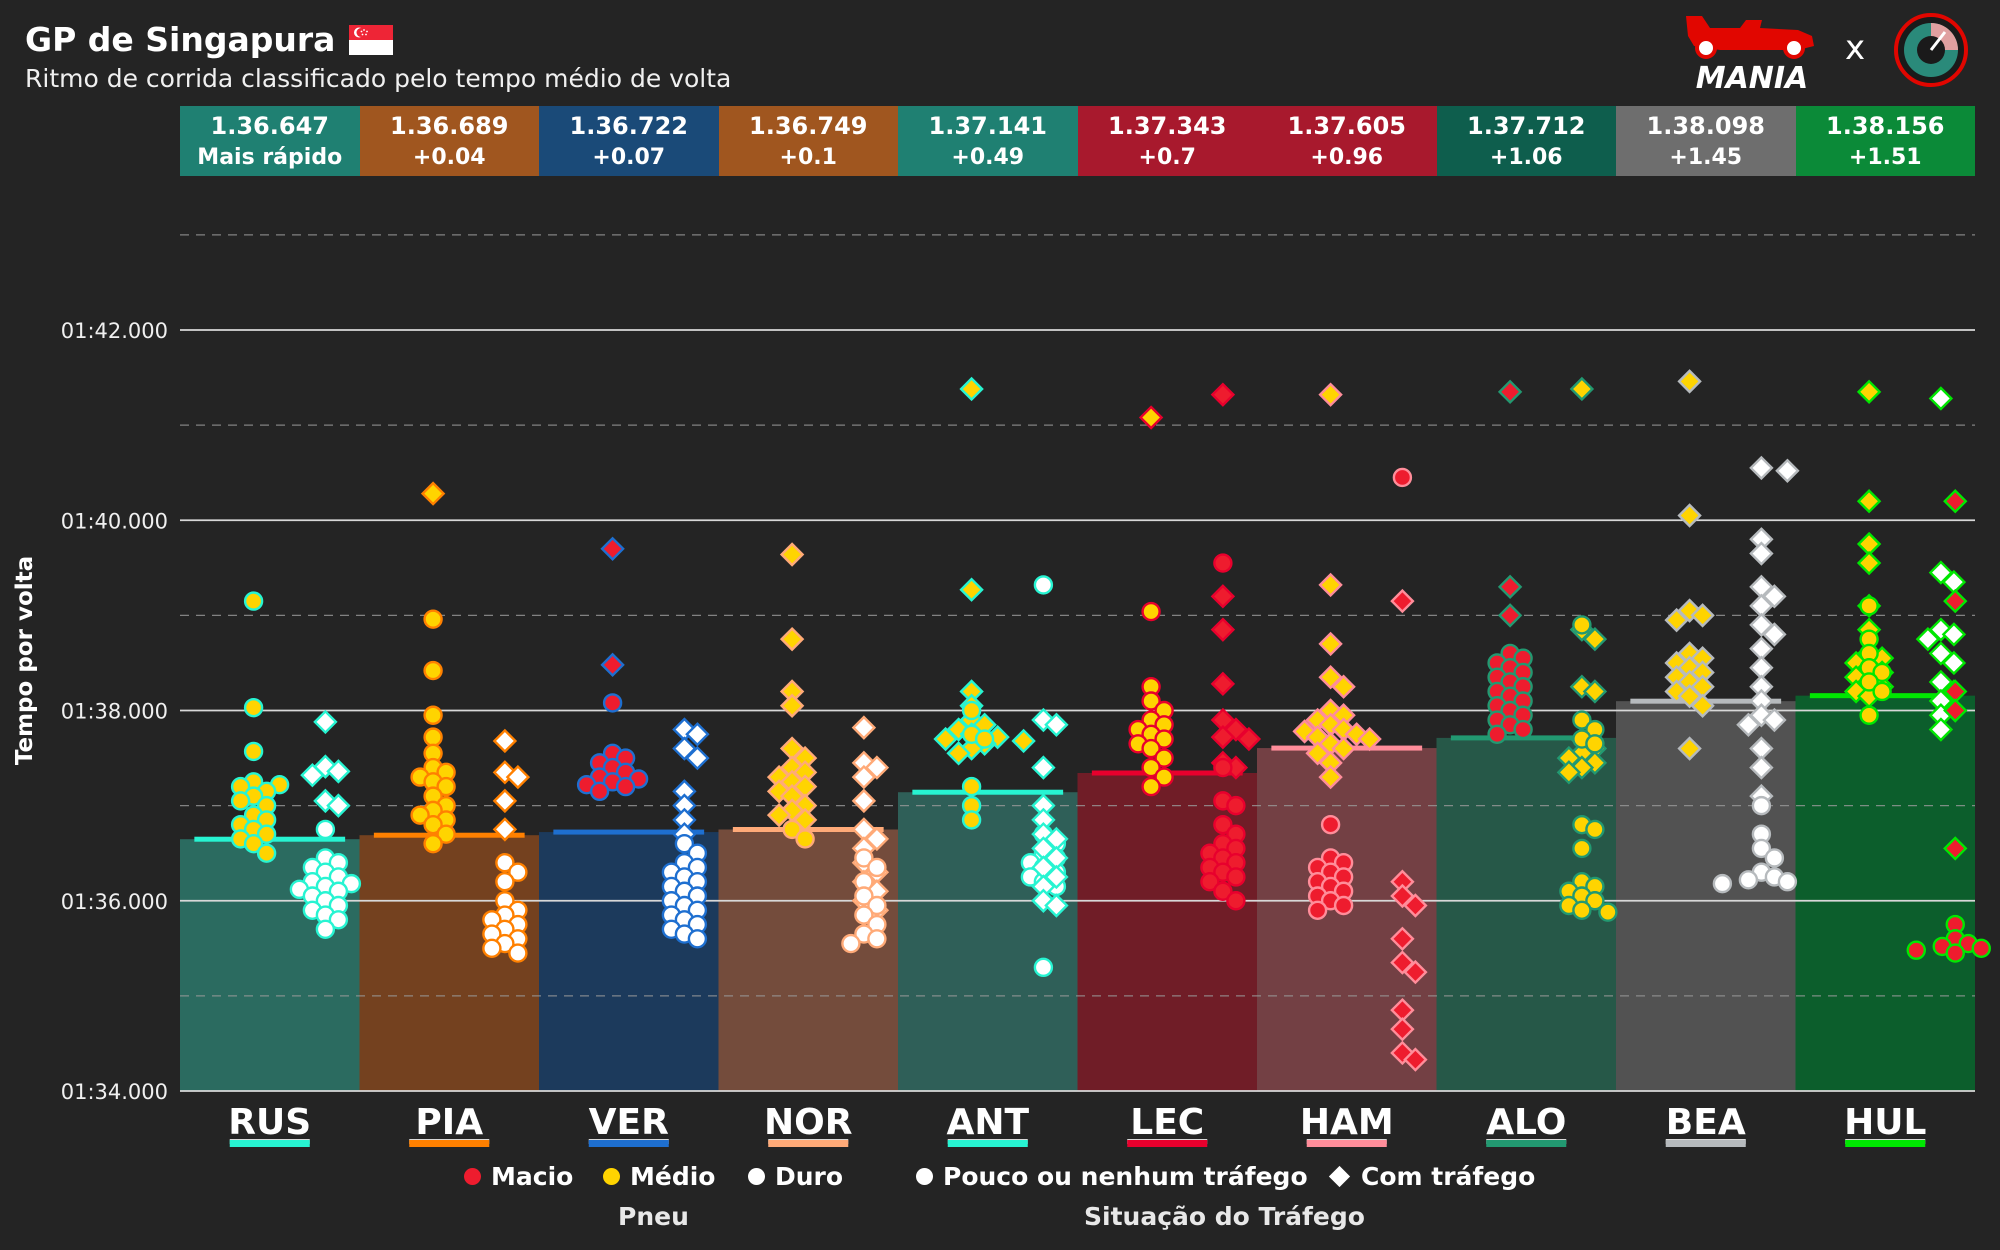 This screenshot has width=2000, height=1250. Describe the element at coordinates (1526, 141) in the screenshot. I see `header-cell-alo: 1.37.712 +1.06` at that location.